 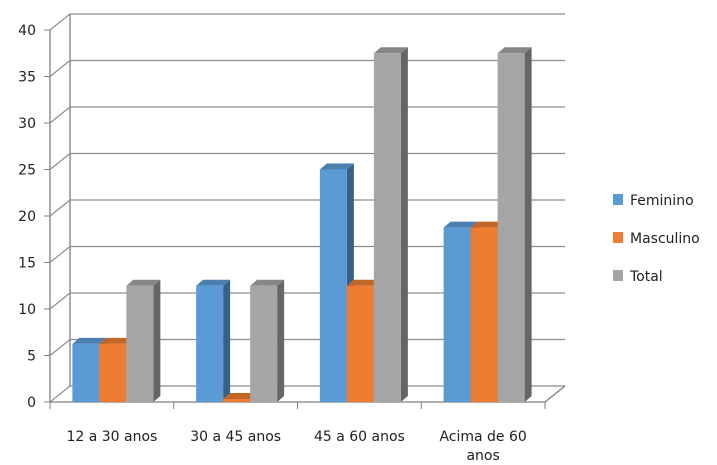 What do you see at coordinates (359, 437) in the screenshot?
I see `x-category-label: 45 a 60 anos` at bounding box center [359, 437].